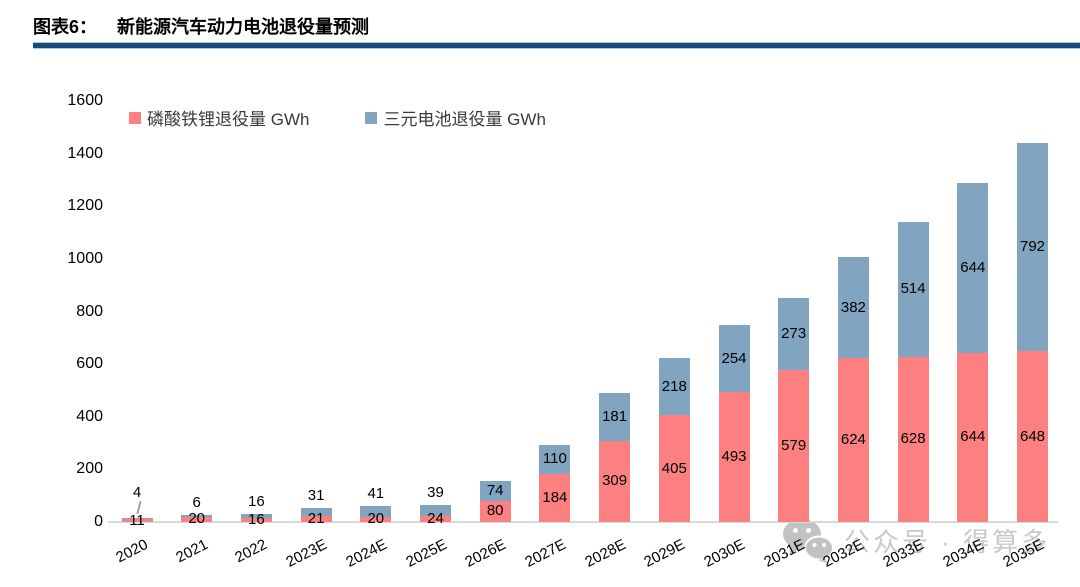 The height and width of the screenshot is (587, 1080). I want to click on x-axis-line, so click(583, 522).